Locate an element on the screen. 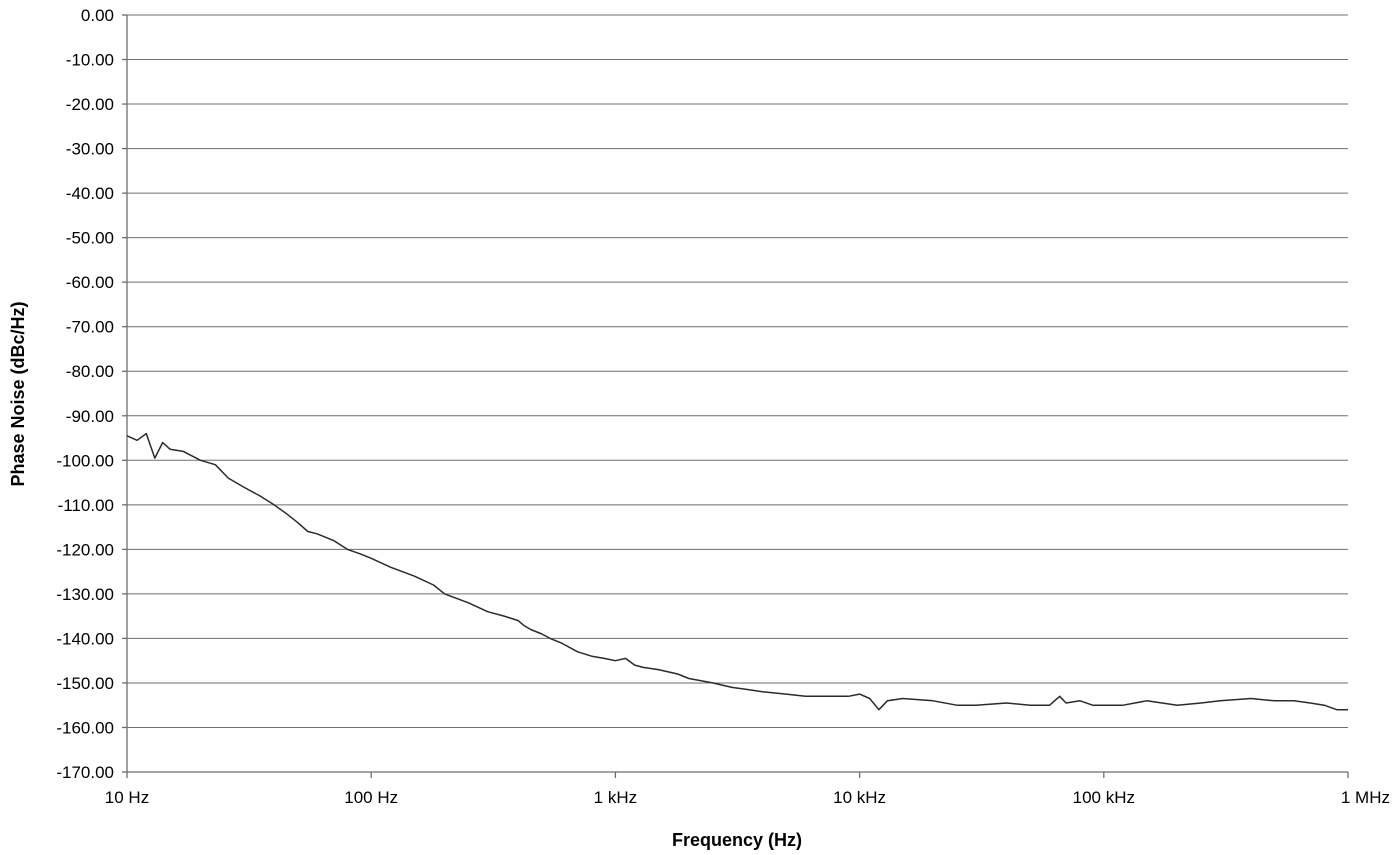 The height and width of the screenshot is (855, 1395). y-tick-label: -60.00 is located at coordinates (90, 282).